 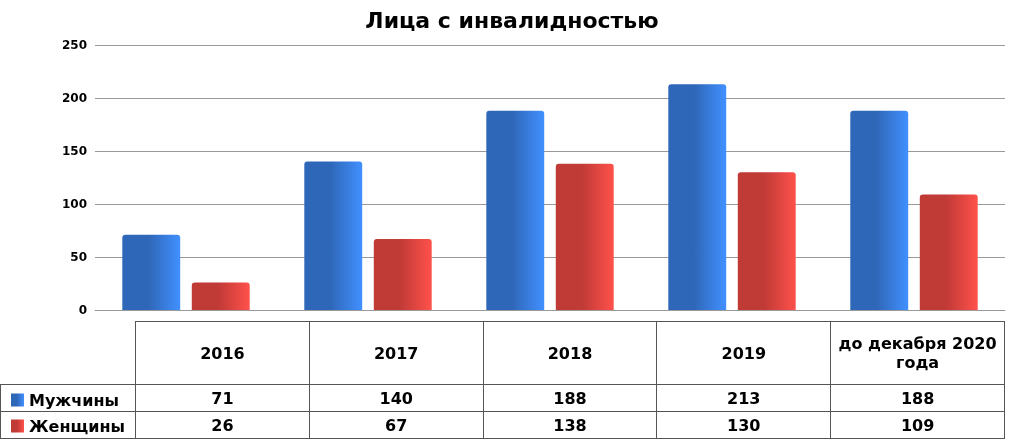 I want to click on y-tick-label: 0, so click(x=82, y=310).